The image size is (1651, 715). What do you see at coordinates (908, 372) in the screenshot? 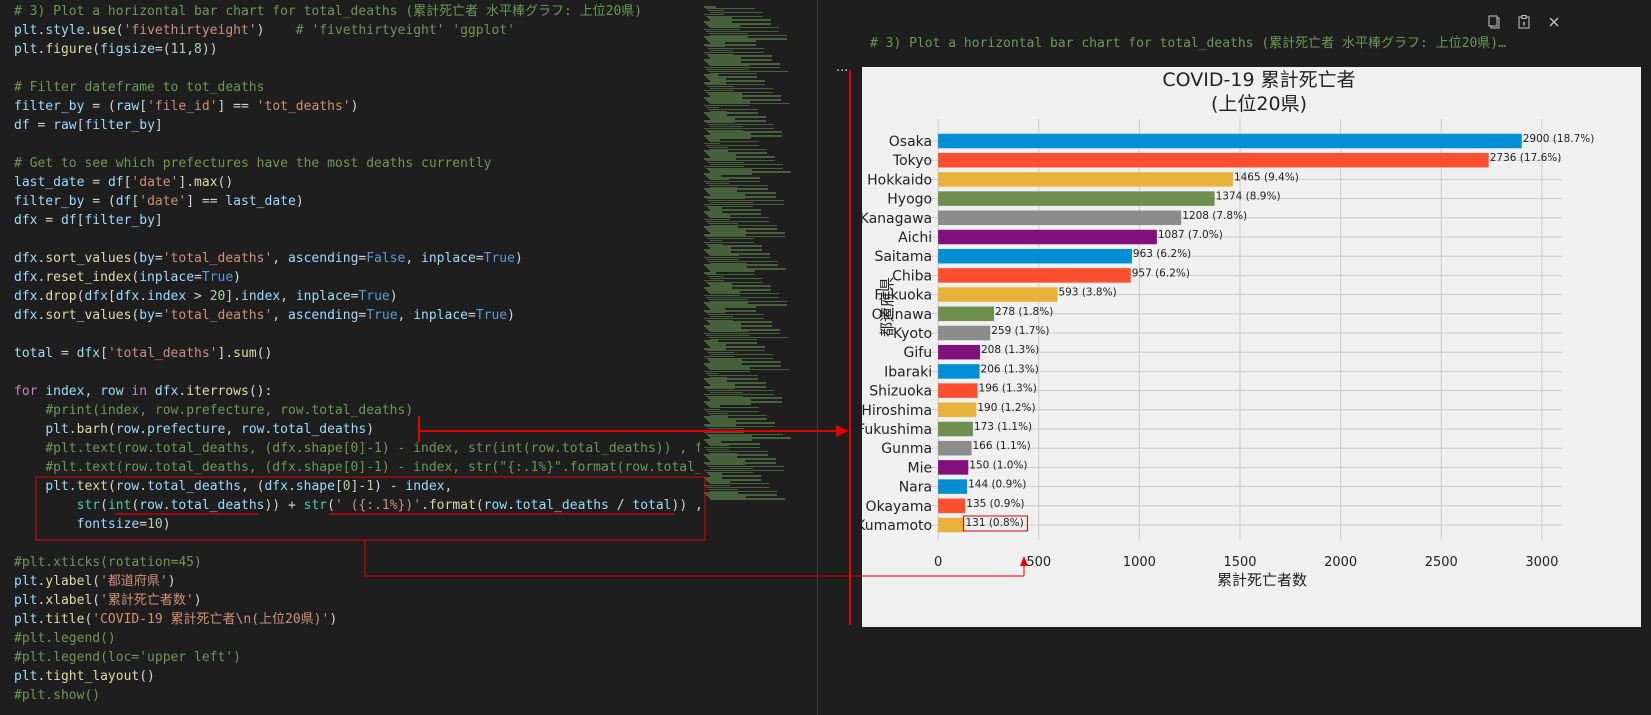
I see `y-tick-label: Ibaraki` at bounding box center [908, 372].